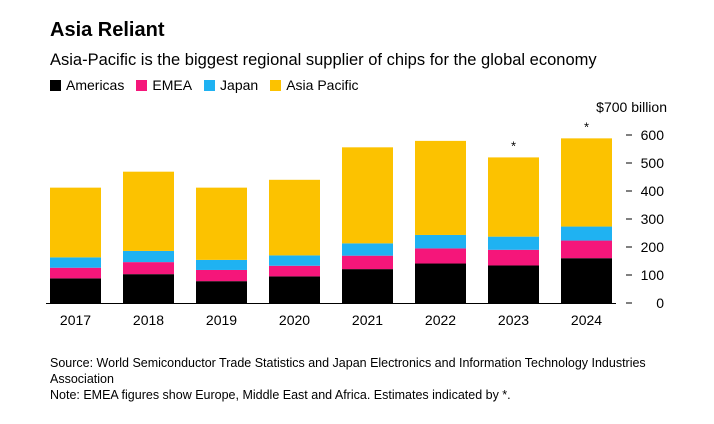 The image size is (714, 424). What do you see at coordinates (440, 187) in the screenshot?
I see `bar-asia-pacific-2022` at bounding box center [440, 187].